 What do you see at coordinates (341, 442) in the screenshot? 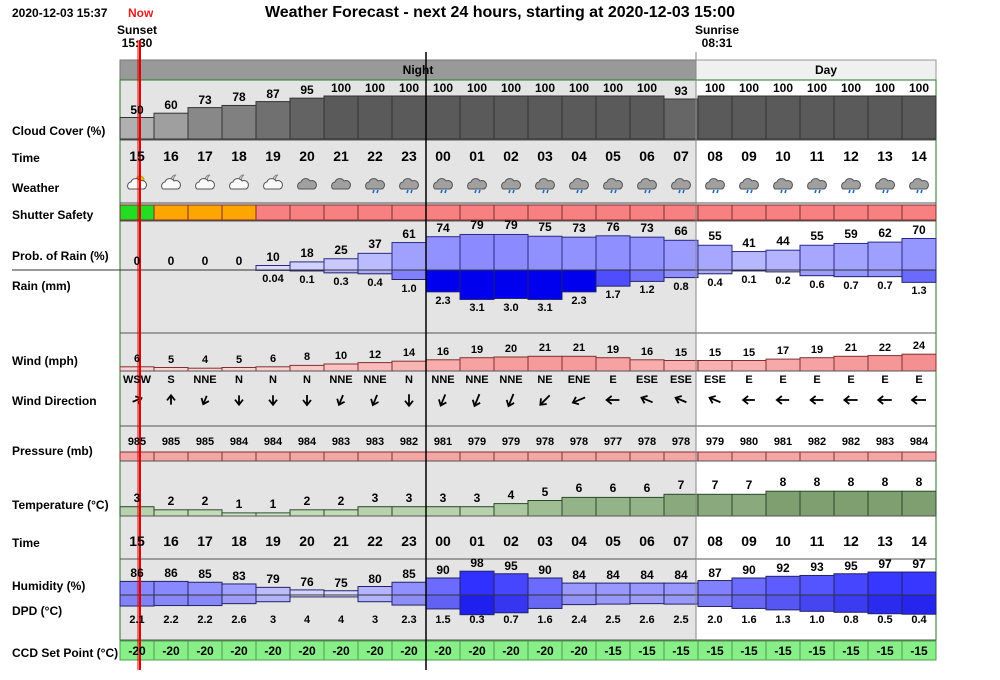
I see `pressure-value: 983` at bounding box center [341, 442].